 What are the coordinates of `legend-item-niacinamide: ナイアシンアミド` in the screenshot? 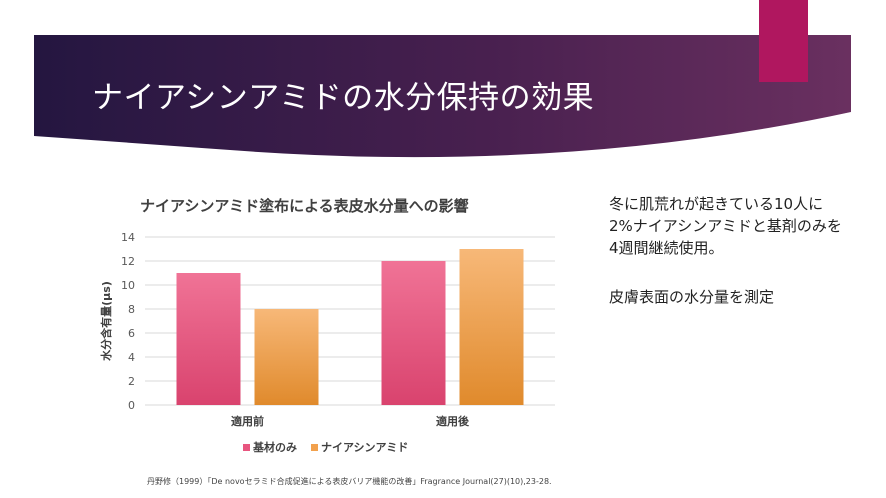 It's located at (359, 447).